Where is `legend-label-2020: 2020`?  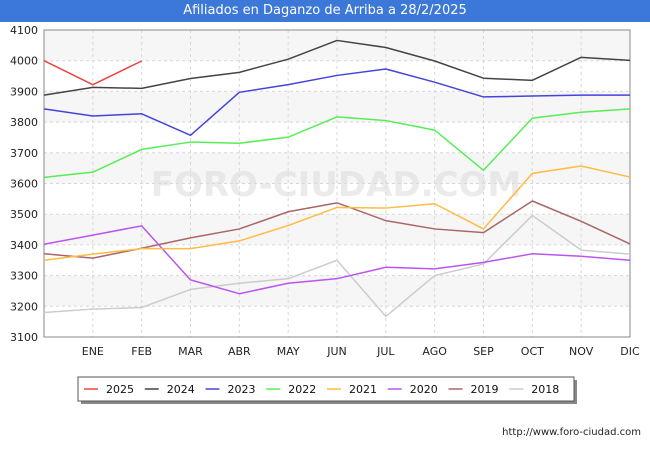
legend-label-2020: 2020 is located at coordinates (424, 389).